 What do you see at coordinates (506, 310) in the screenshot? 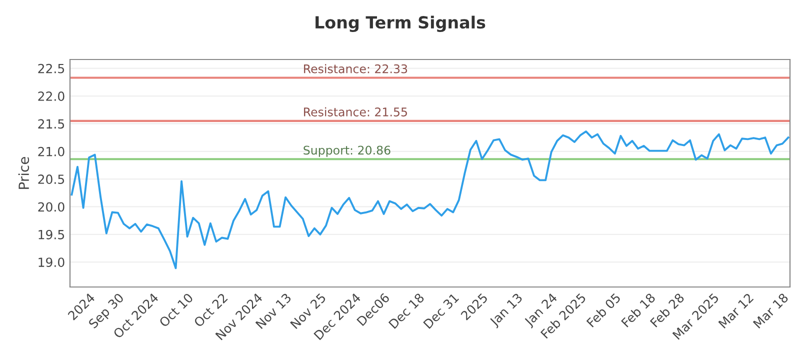
I see `x-tick-label: Jan 13` at bounding box center [506, 310].